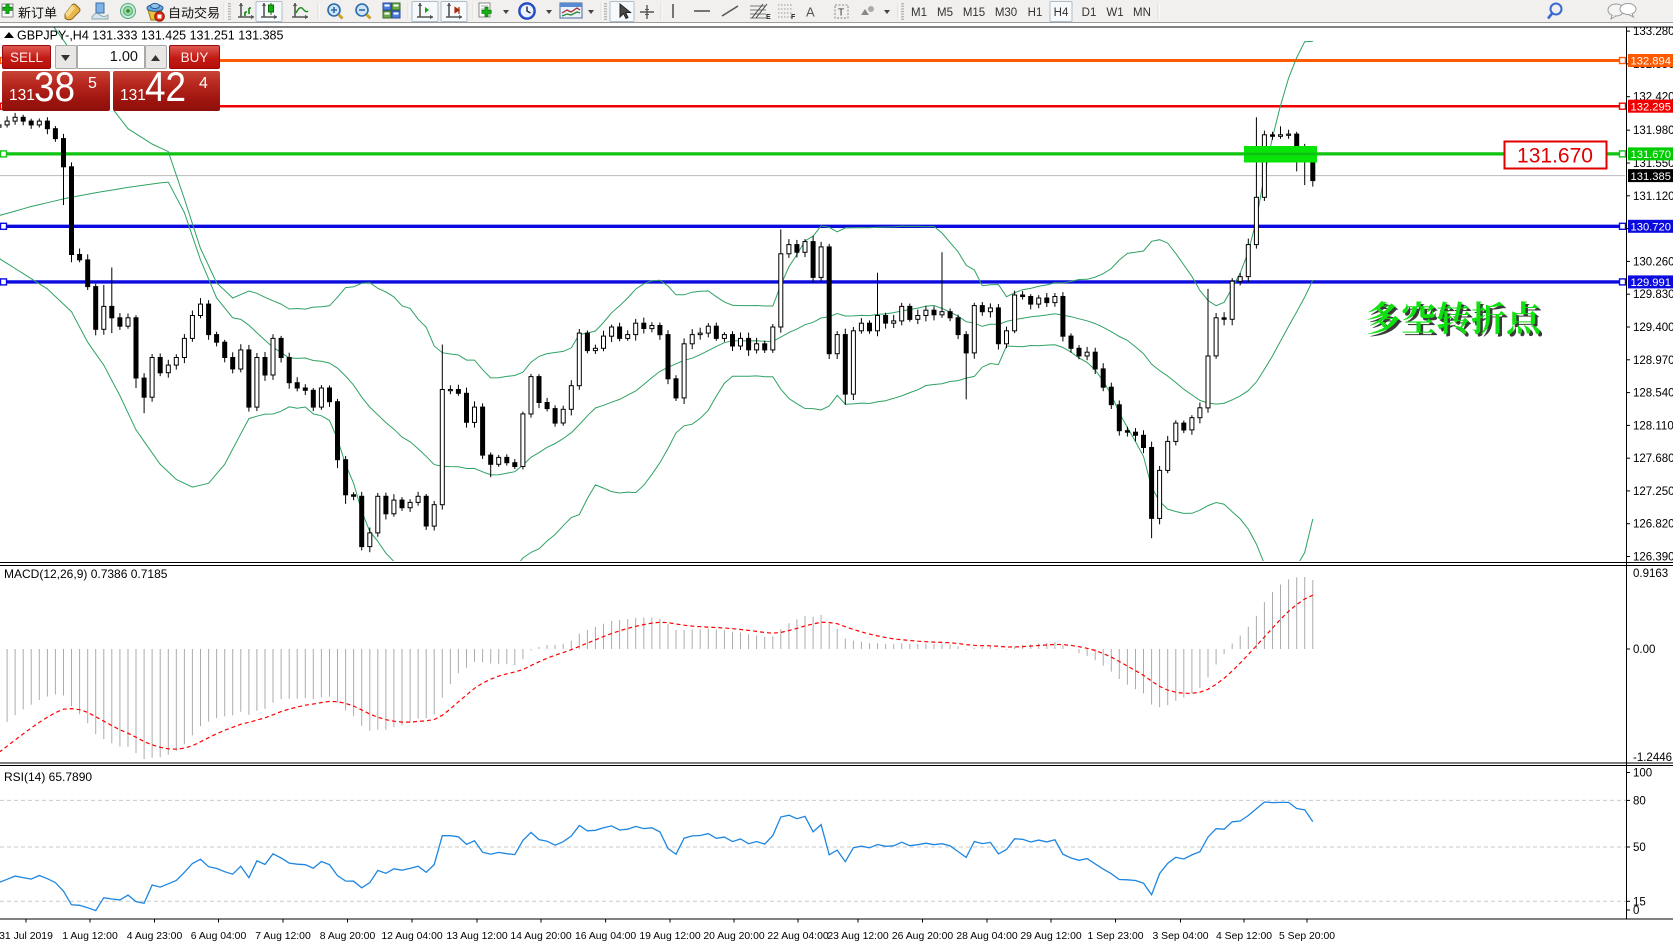 The image size is (1673, 945). Describe the element at coordinates (1653, 131) in the screenshot. I see `svg-text: 131.980` at that location.